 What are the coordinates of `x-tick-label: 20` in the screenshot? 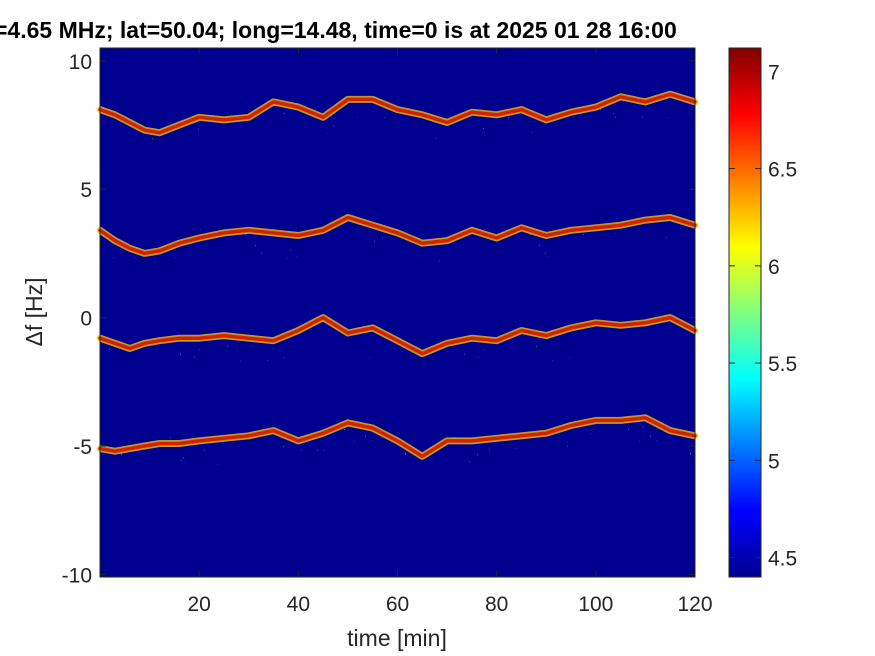 It's located at (198, 604).